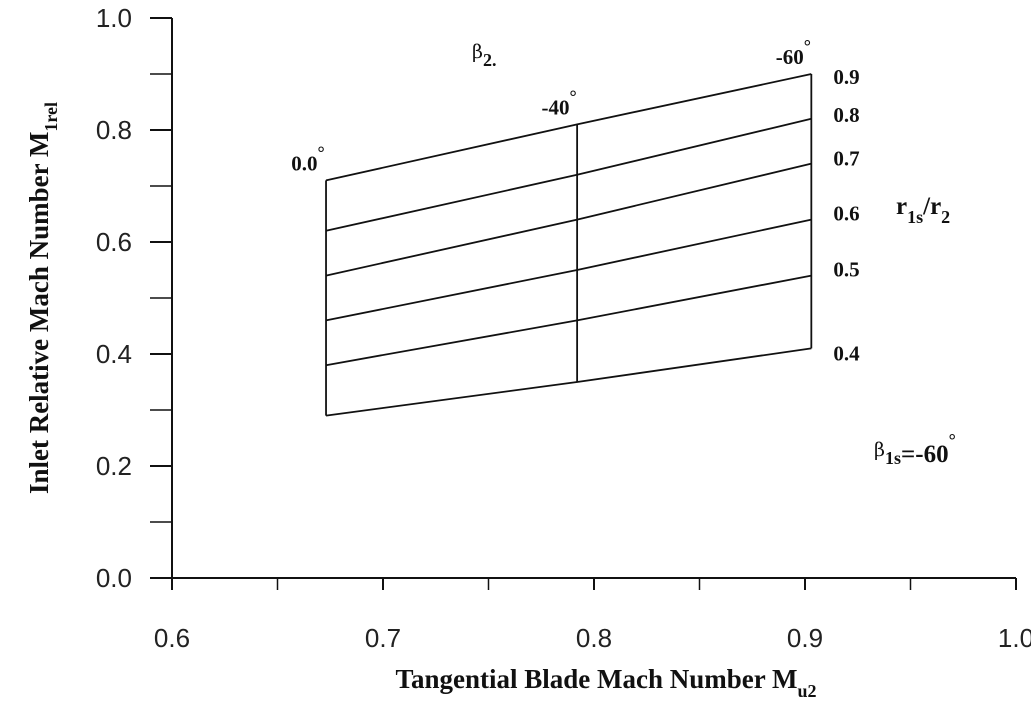 The image size is (1031, 709). Describe the element at coordinates (568, 174) in the screenshot. I see `series-line-0.8` at that location.